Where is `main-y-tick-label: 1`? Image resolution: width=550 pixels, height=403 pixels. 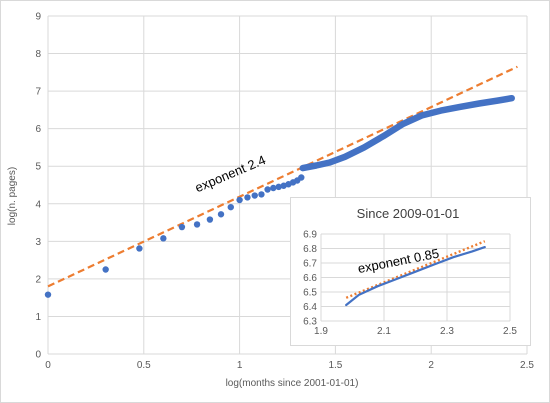
main-y-tick-label: 1 is located at coordinates (38, 317).